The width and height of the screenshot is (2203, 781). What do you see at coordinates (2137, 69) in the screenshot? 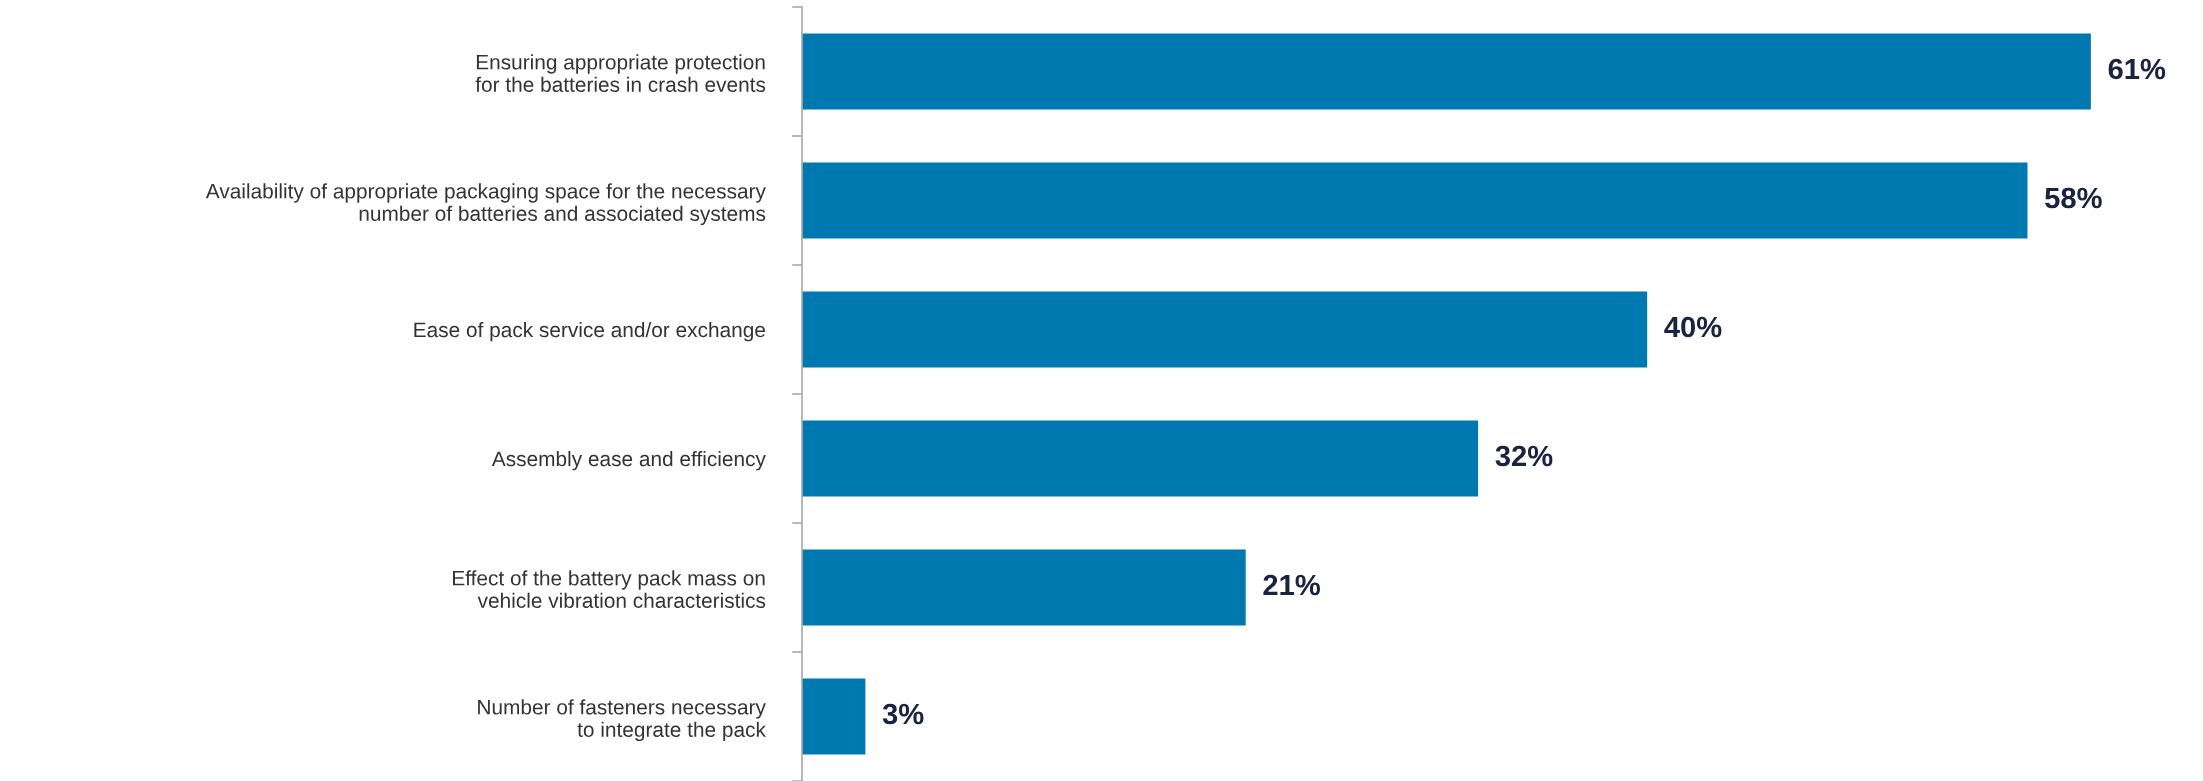
I see `data-label: 61%` at bounding box center [2137, 69].